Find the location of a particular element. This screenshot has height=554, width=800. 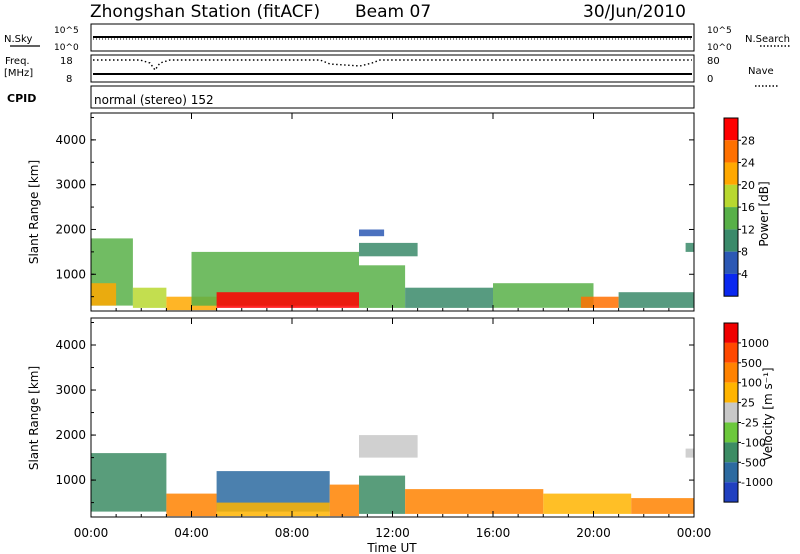

velocity-colorbar-label: Velocity [m s⁻¹] is located at coordinates (768, 413).